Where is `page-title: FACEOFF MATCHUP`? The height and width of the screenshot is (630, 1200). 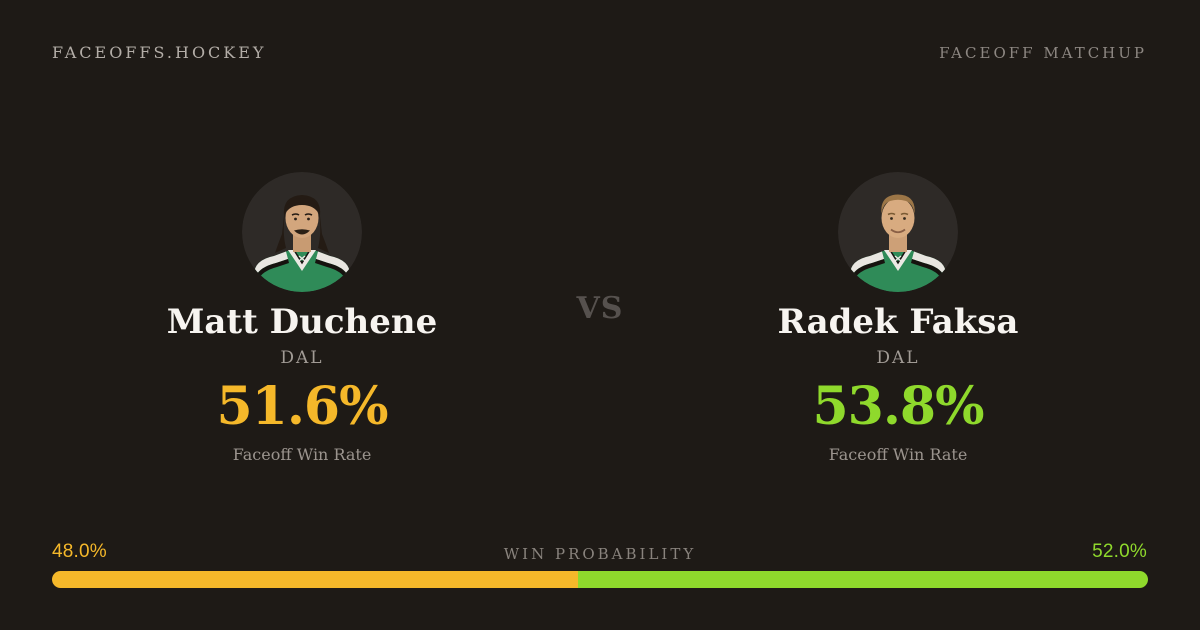 page-title: FACEOFF MATCHUP is located at coordinates (1043, 53).